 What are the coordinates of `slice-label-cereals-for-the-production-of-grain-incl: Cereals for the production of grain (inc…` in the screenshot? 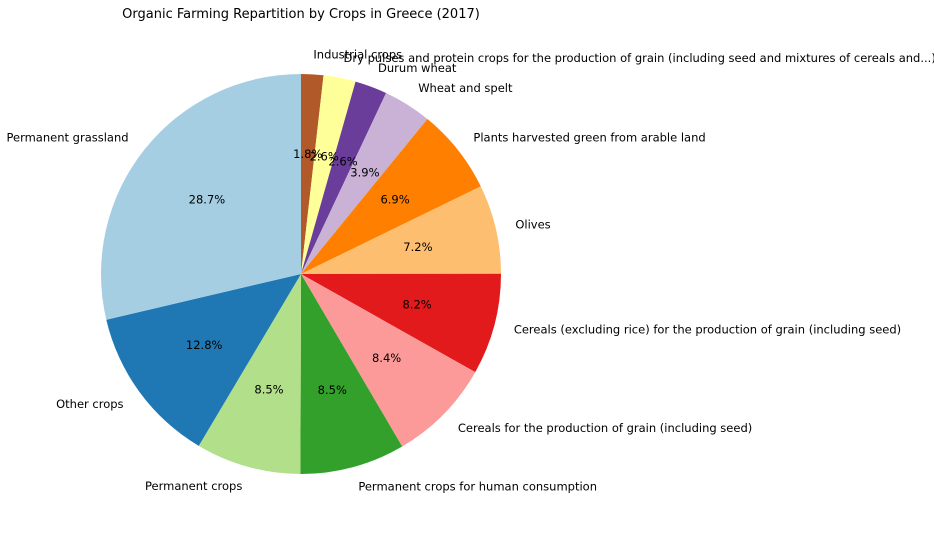 It's located at (605, 428).